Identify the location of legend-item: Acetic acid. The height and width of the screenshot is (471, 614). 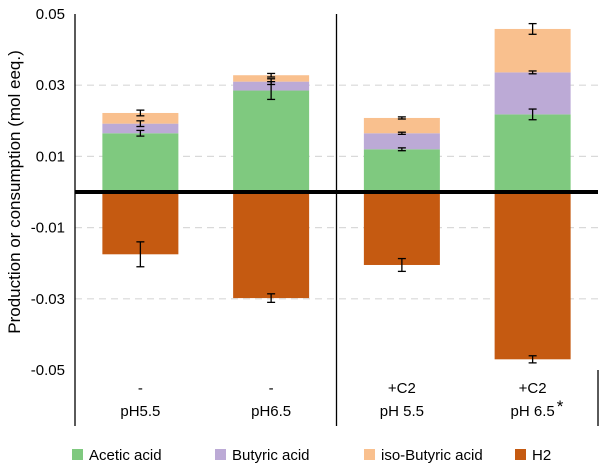
(117, 455).